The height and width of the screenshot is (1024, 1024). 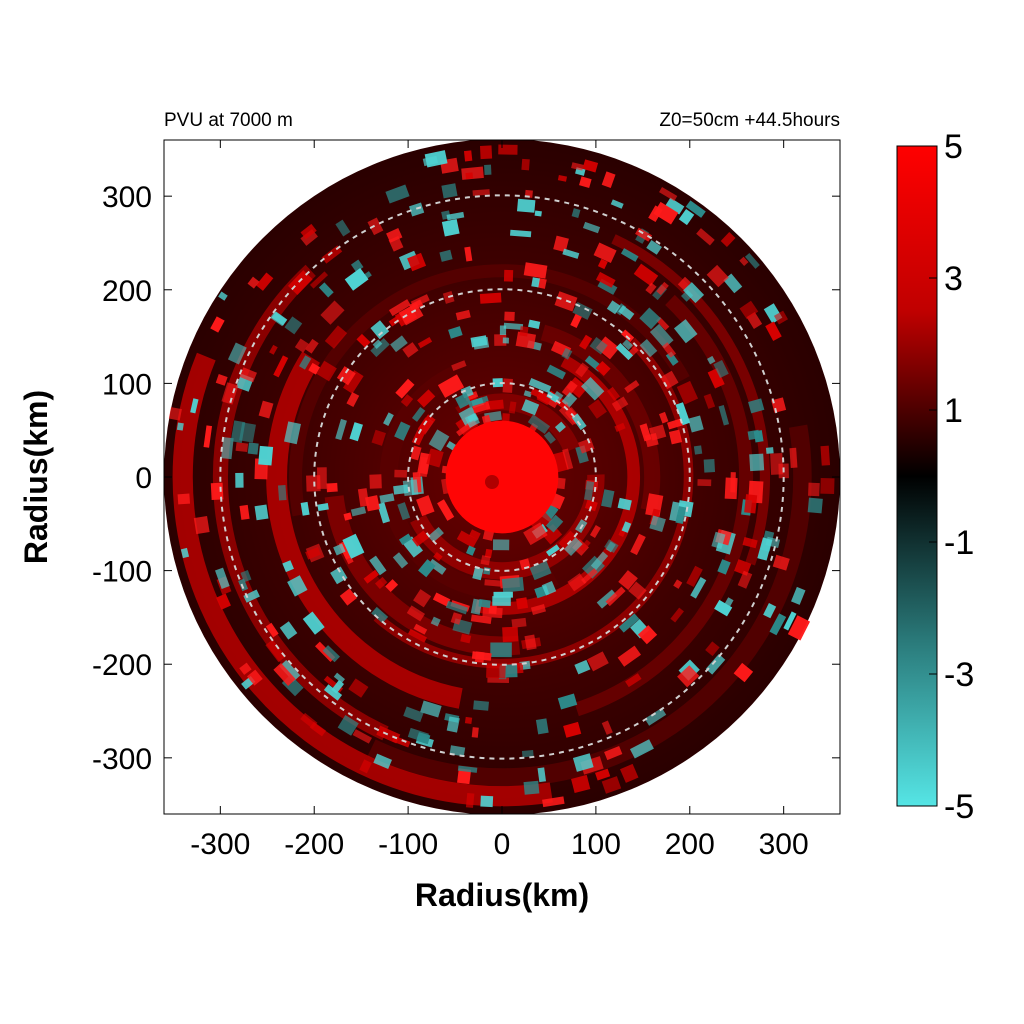 I want to click on x-tick-label: -100, so click(x=408, y=844).